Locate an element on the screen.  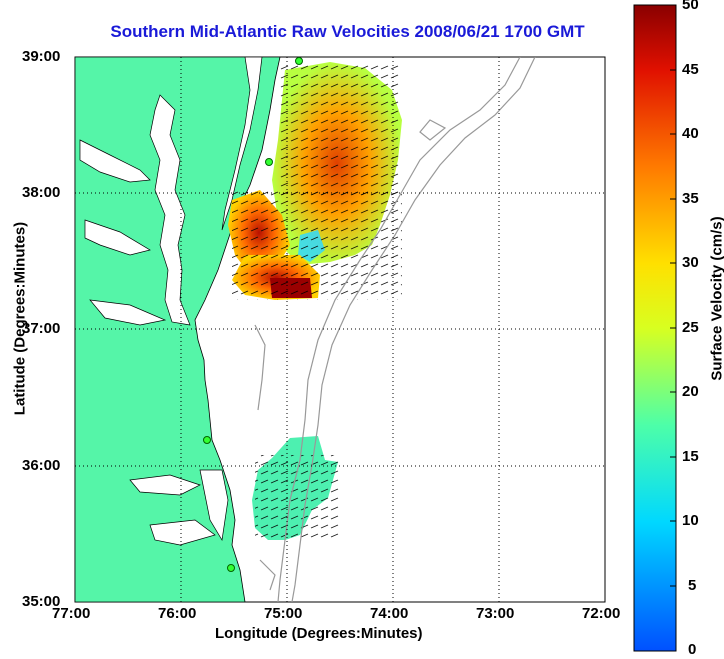
colorbar-tick: 0 is located at coordinates (692, 649).